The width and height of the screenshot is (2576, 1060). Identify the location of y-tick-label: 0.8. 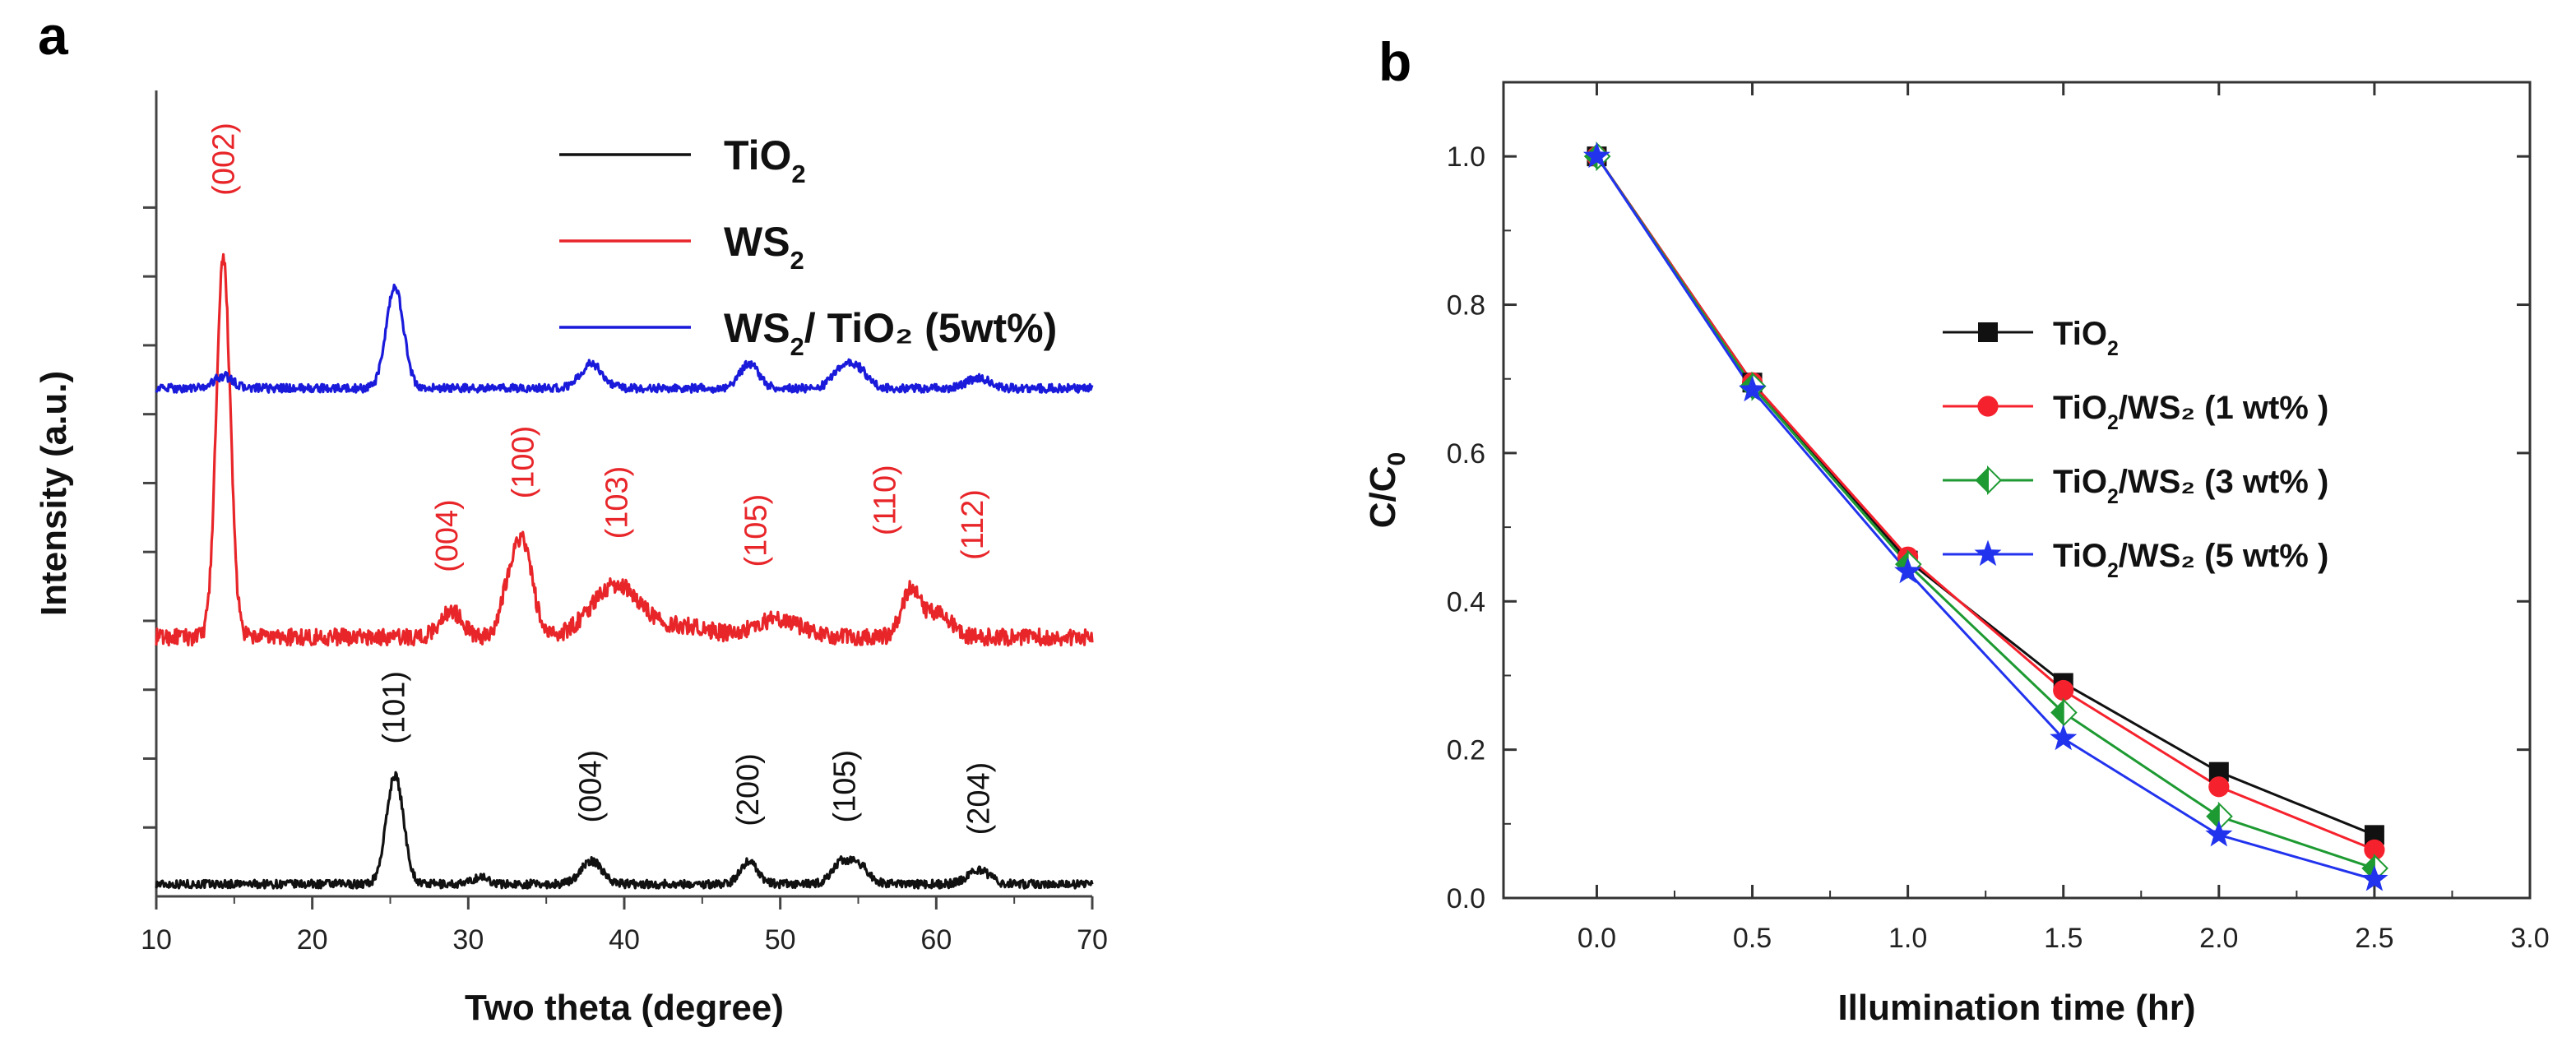
(1466, 306).